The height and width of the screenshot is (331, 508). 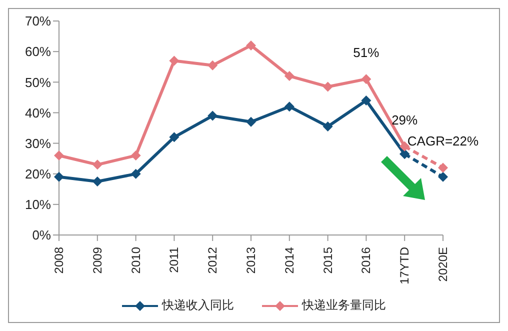 What do you see at coordinates (366, 260) in the screenshot?
I see `x-tick-label: 2016` at bounding box center [366, 260].